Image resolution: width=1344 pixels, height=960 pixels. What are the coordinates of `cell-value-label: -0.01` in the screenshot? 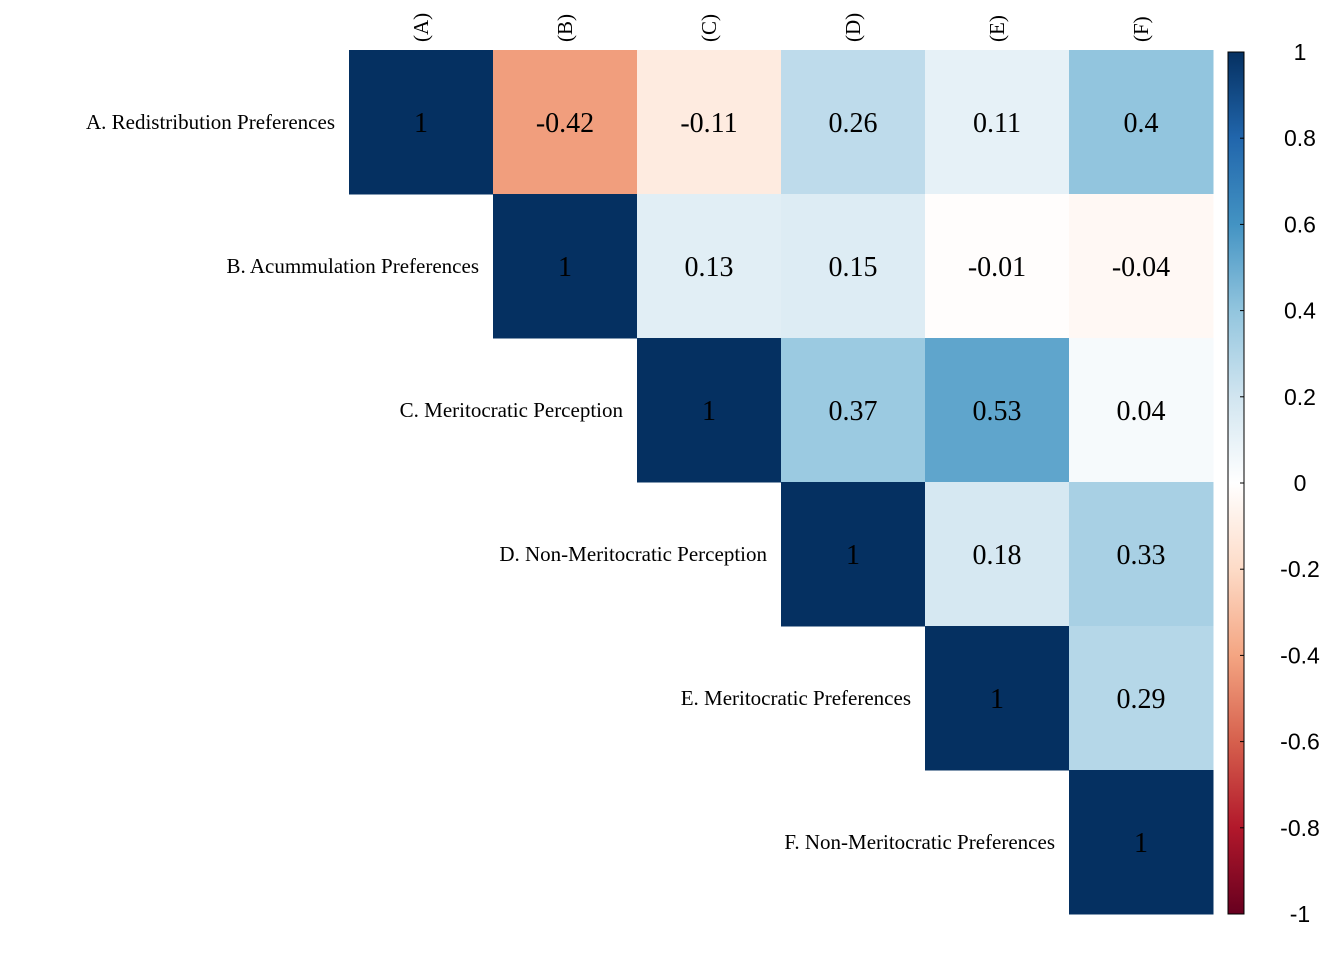 It's located at (997, 267).